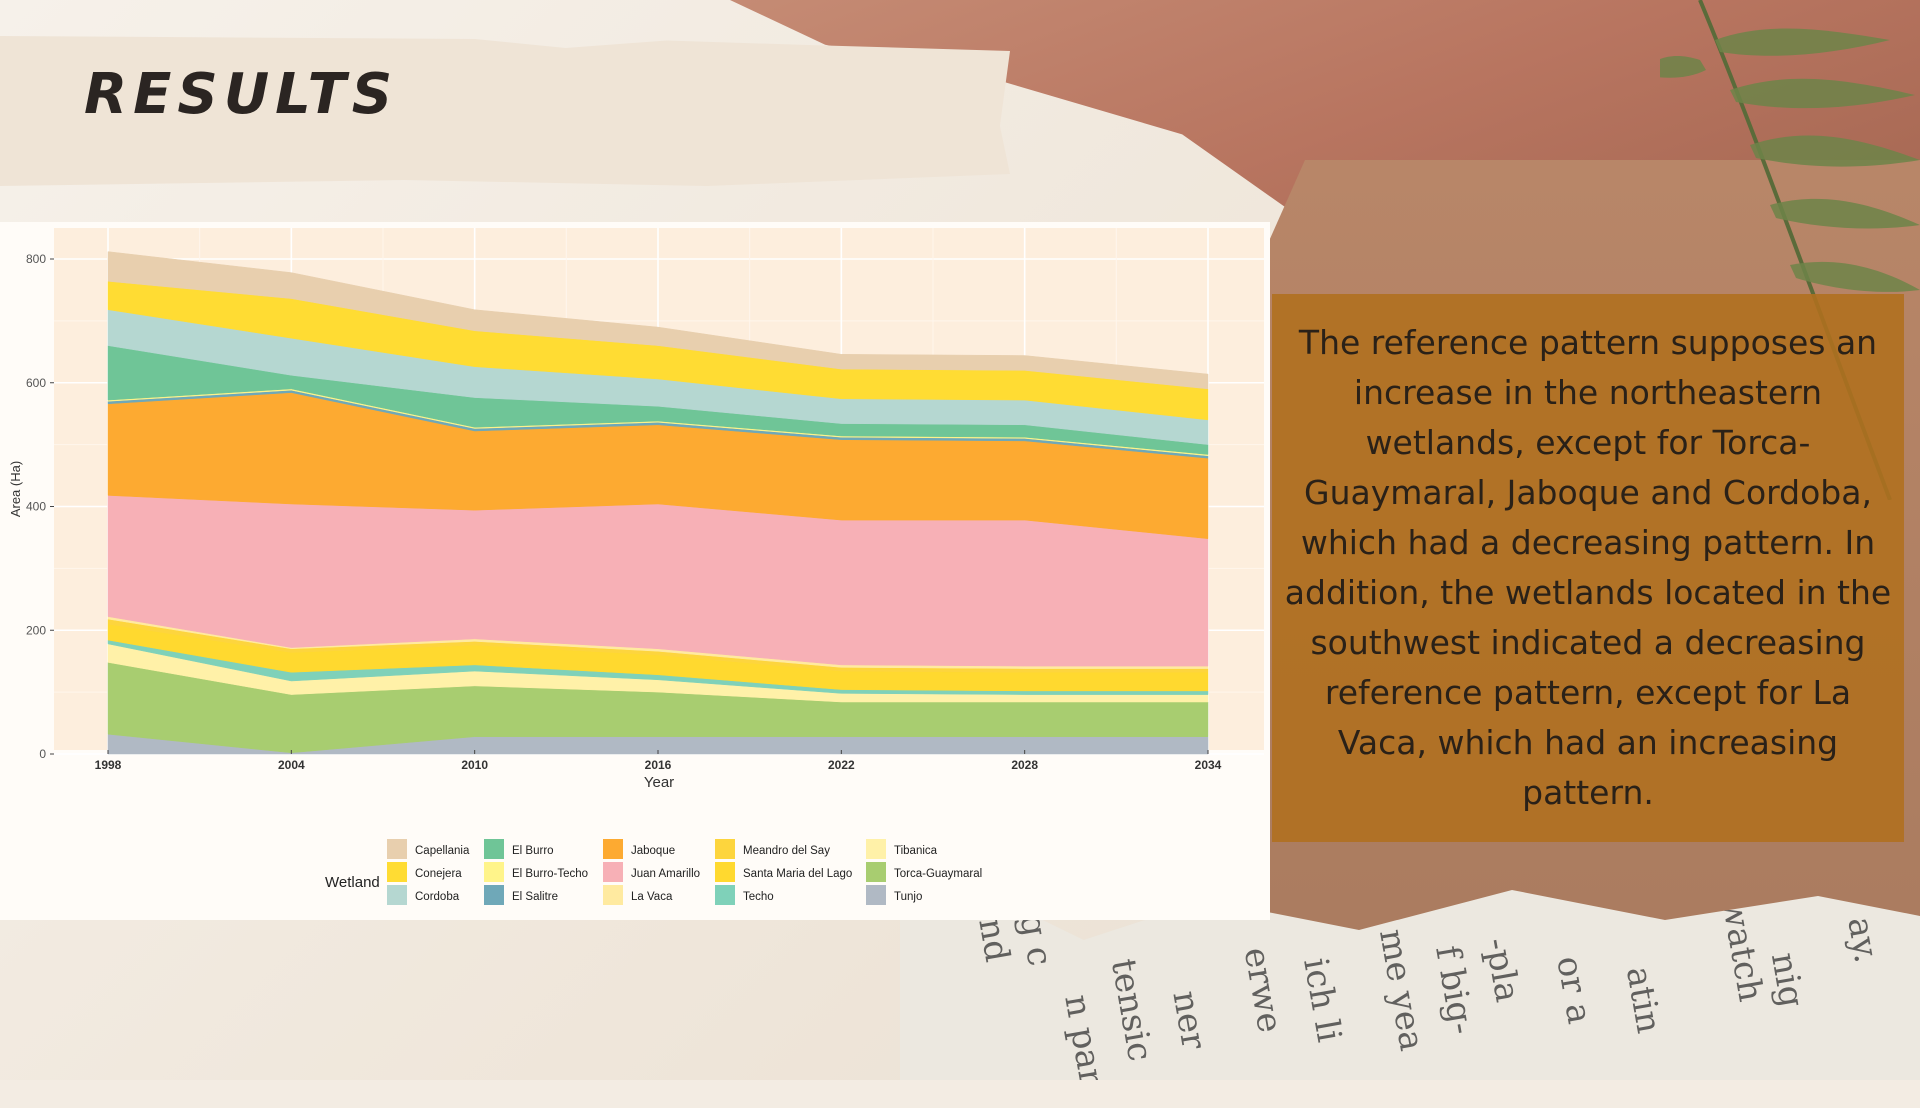 This screenshot has width=1920, height=1108. Describe the element at coordinates (36, 383) in the screenshot. I see `y-tick-label: 600` at that location.